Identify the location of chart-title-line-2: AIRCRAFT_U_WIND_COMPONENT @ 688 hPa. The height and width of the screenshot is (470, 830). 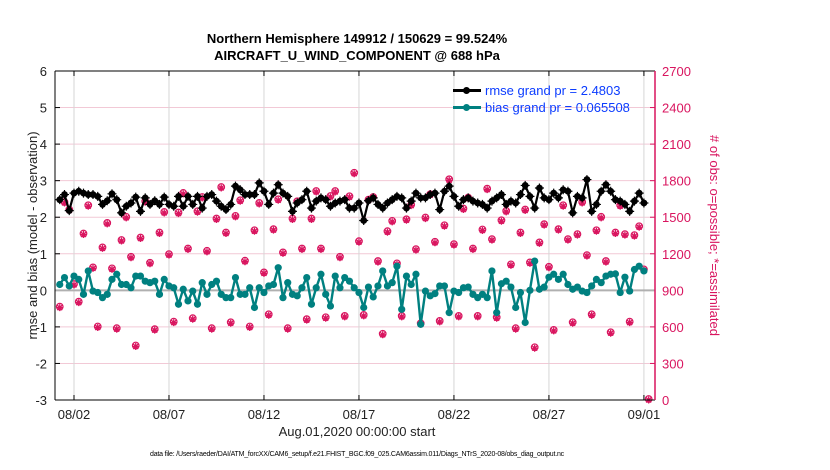
(357, 55).